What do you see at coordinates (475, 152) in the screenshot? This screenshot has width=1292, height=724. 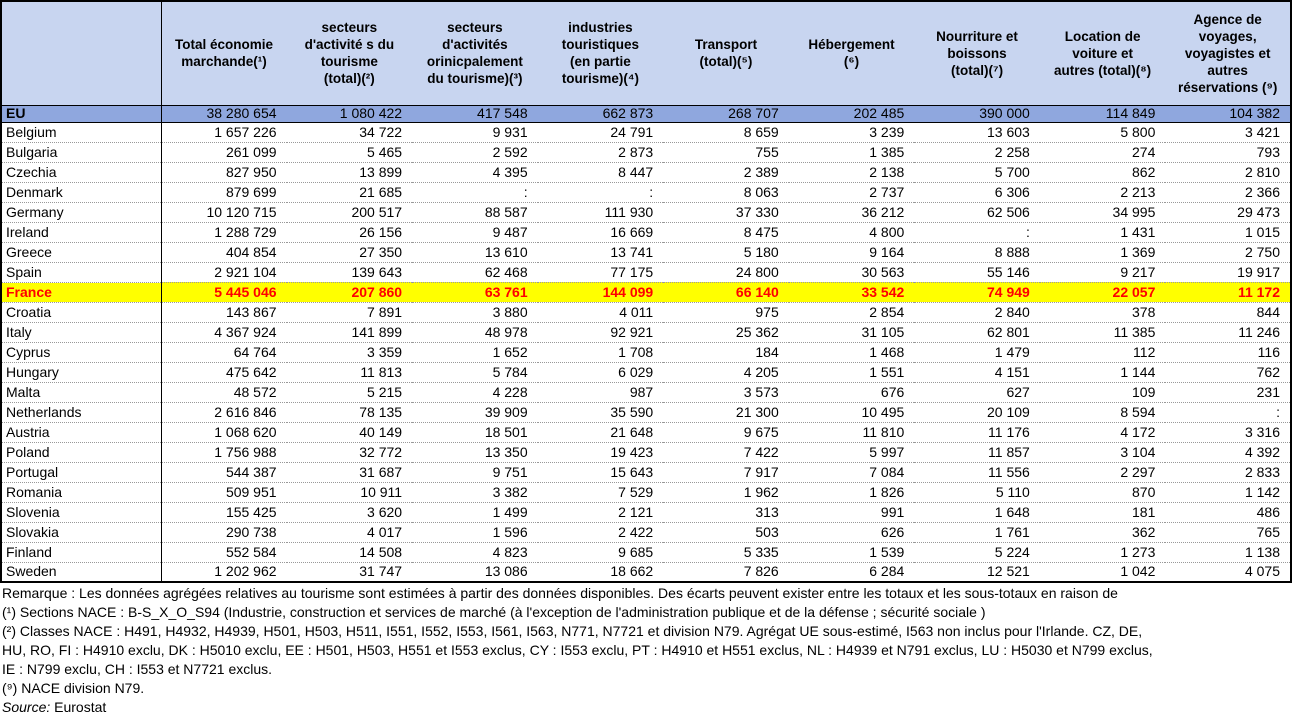 I see `value-cell: 2 592` at bounding box center [475, 152].